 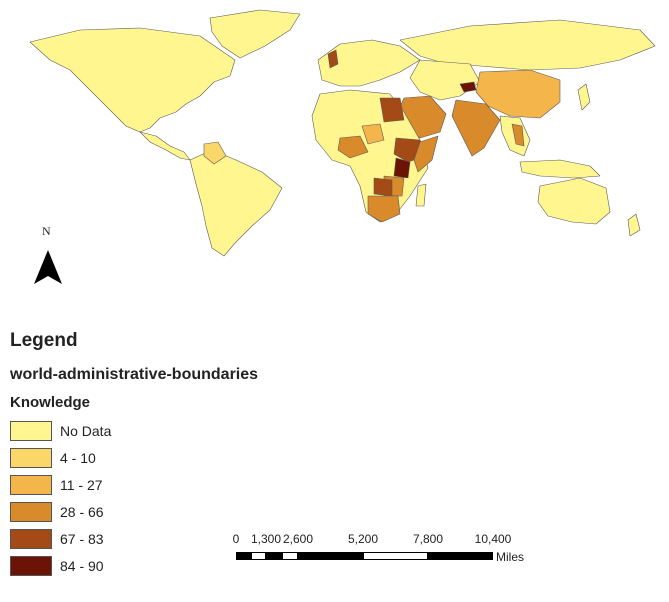 What do you see at coordinates (50, 402) in the screenshot?
I see `legend-field-name: Knowledge` at bounding box center [50, 402].